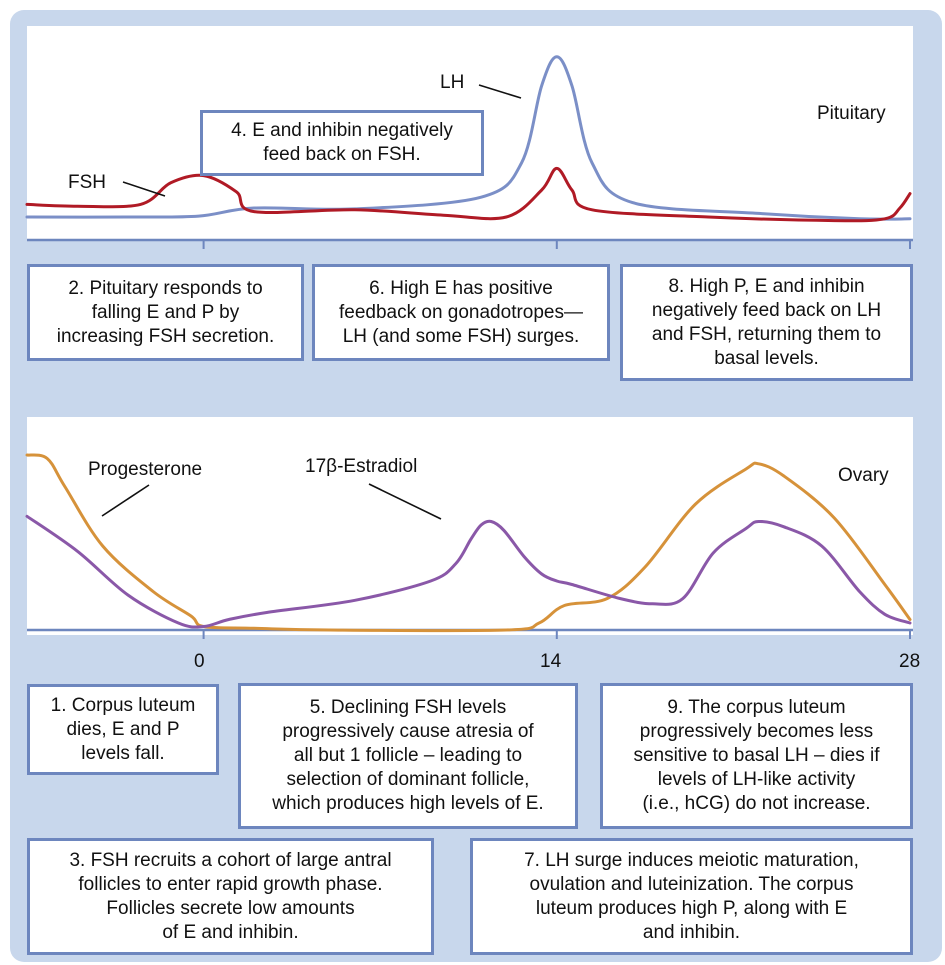  Describe the element at coordinates (468, 571) in the screenshot. I see `17-estradiol-line` at that location.